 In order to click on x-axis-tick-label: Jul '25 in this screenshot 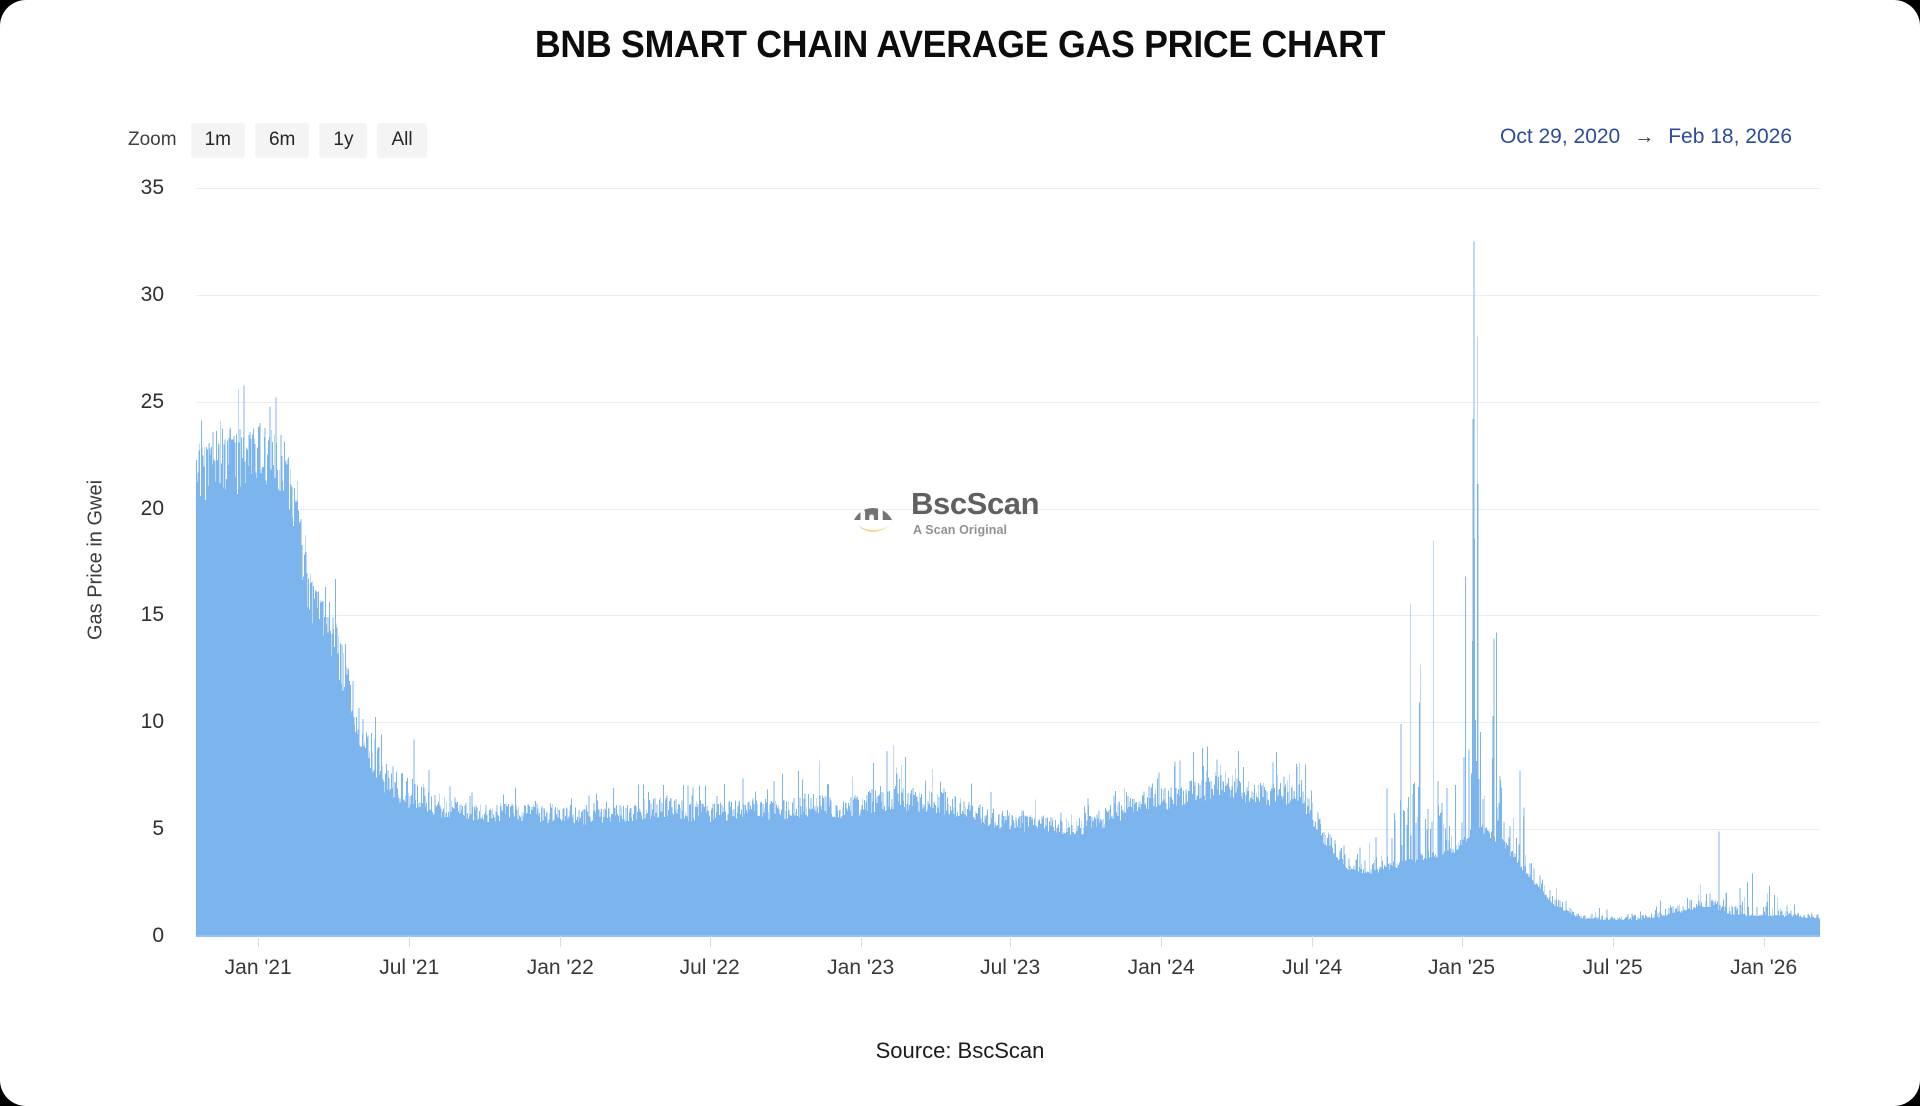, I will do `click(1612, 967)`.